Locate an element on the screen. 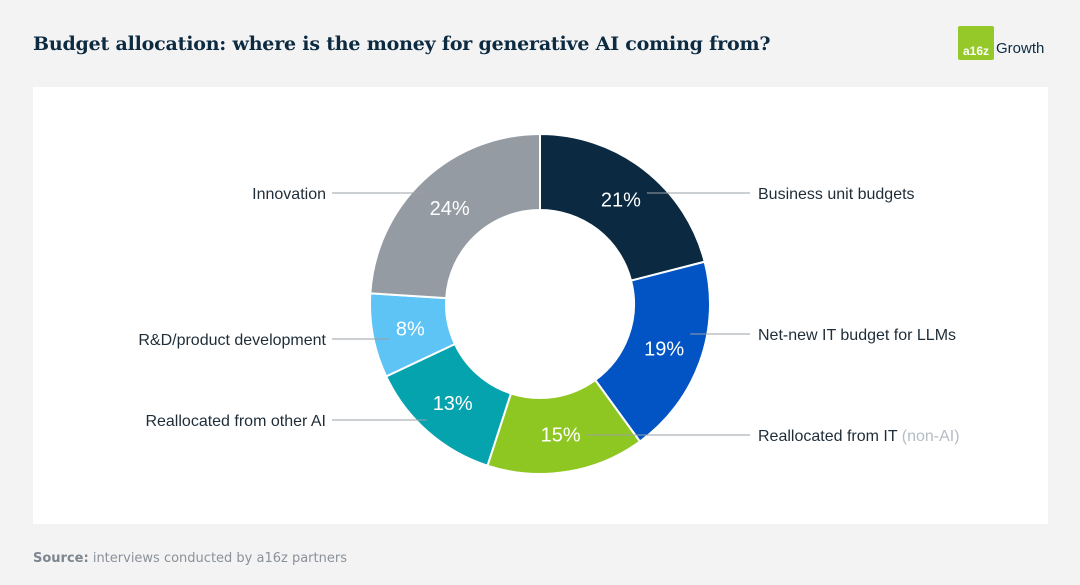 This screenshot has width=1080, height=585. value-label-innovation: 24% is located at coordinates (450, 209).